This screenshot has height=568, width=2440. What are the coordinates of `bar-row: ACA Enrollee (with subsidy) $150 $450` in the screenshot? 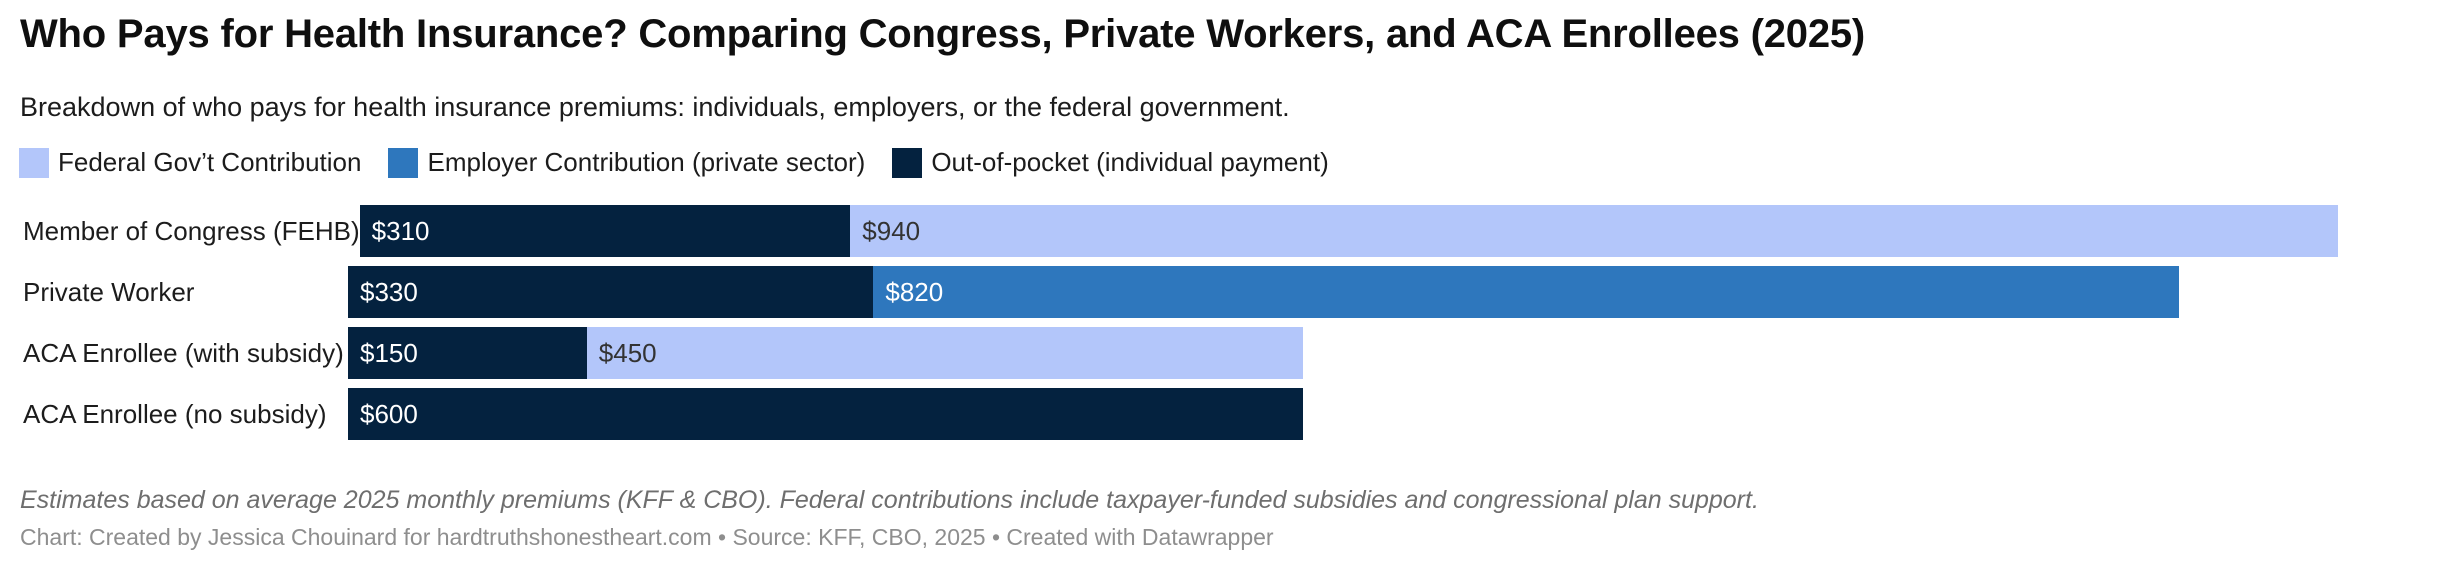 It's located at (1220, 353).